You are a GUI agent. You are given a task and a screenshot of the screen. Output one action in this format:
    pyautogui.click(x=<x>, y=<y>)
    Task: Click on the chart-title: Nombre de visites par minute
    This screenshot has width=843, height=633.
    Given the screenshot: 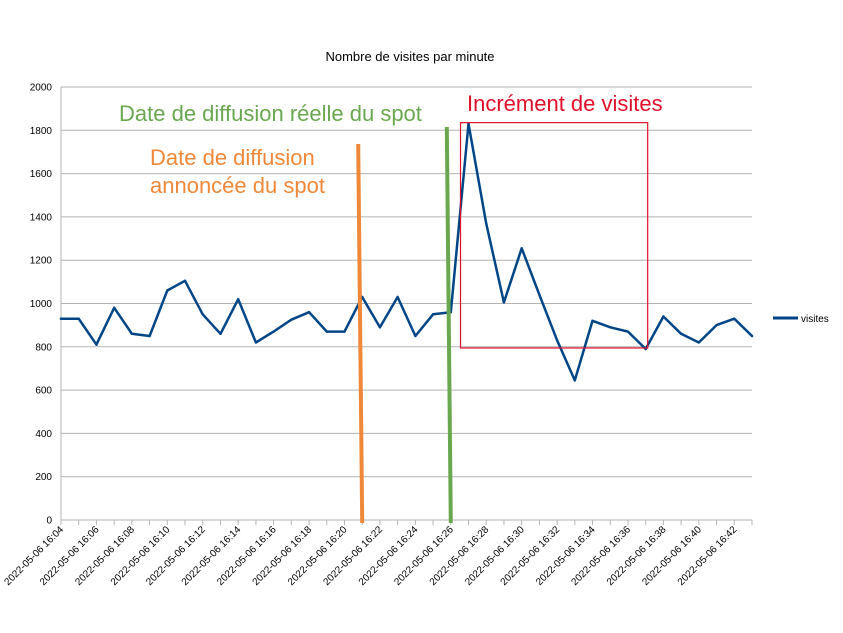 What is the action you would take?
    pyautogui.click(x=409, y=56)
    